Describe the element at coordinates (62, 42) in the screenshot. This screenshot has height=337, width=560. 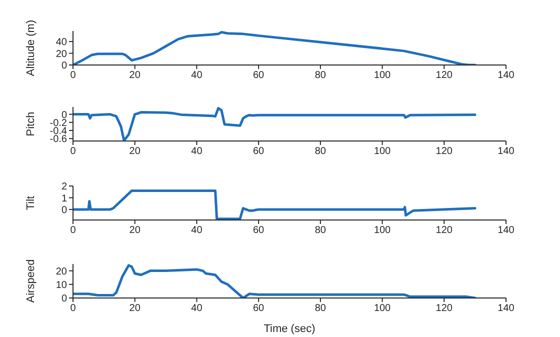
I see `y-tick-label: 40` at that location.